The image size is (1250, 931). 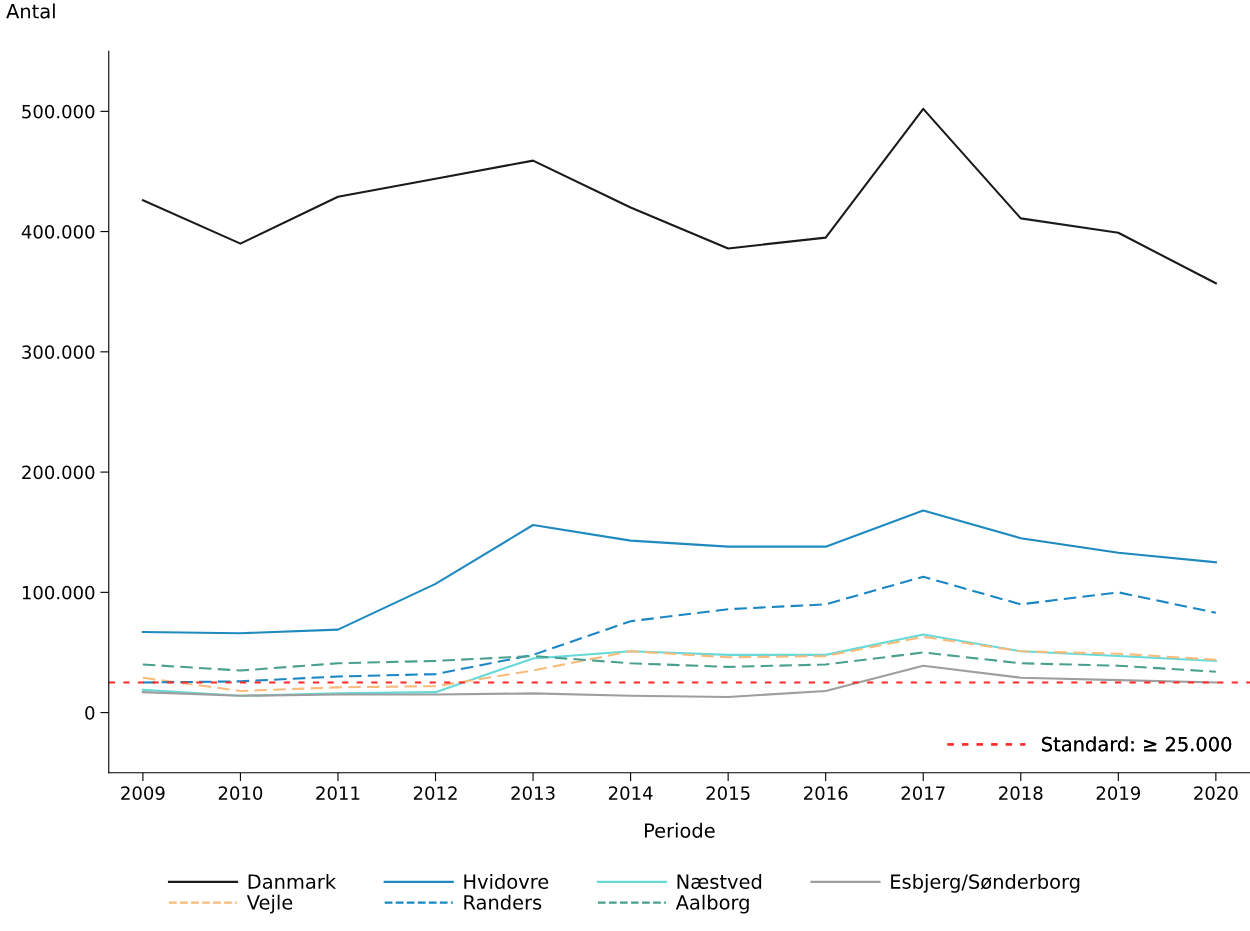 I want to click on legend-label: Vejle, so click(x=269, y=904).